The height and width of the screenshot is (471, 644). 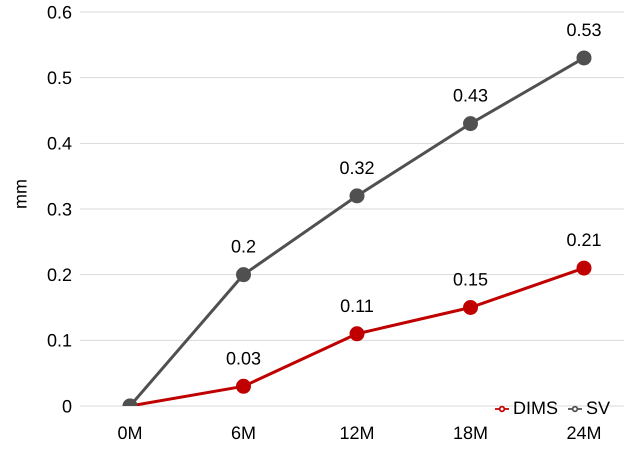 I want to click on x-tick-label: 24M, so click(x=584, y=432).